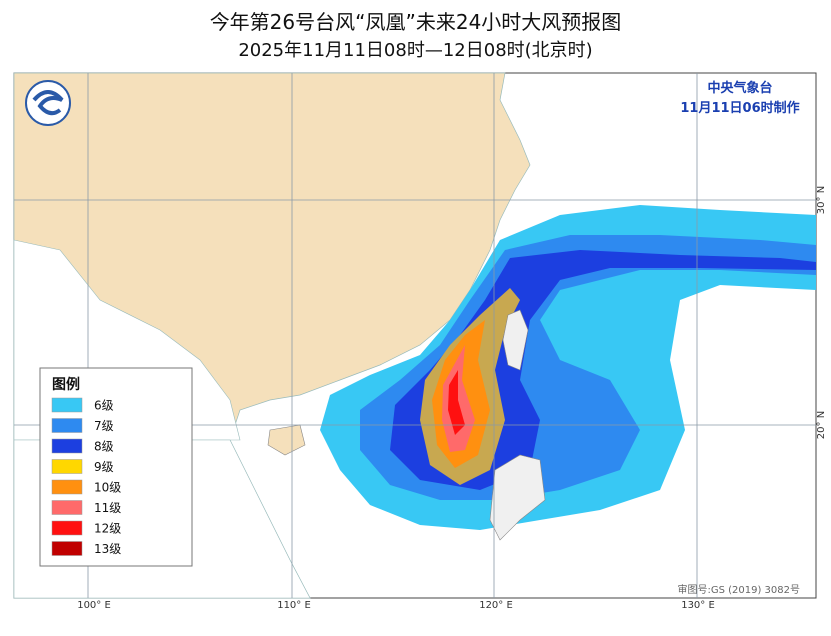 The image size is (831, 636). What do you see at coordinates (104, 467) in the screenshot?
I see `legend-label: 9级` at bounding box center [104, 467].